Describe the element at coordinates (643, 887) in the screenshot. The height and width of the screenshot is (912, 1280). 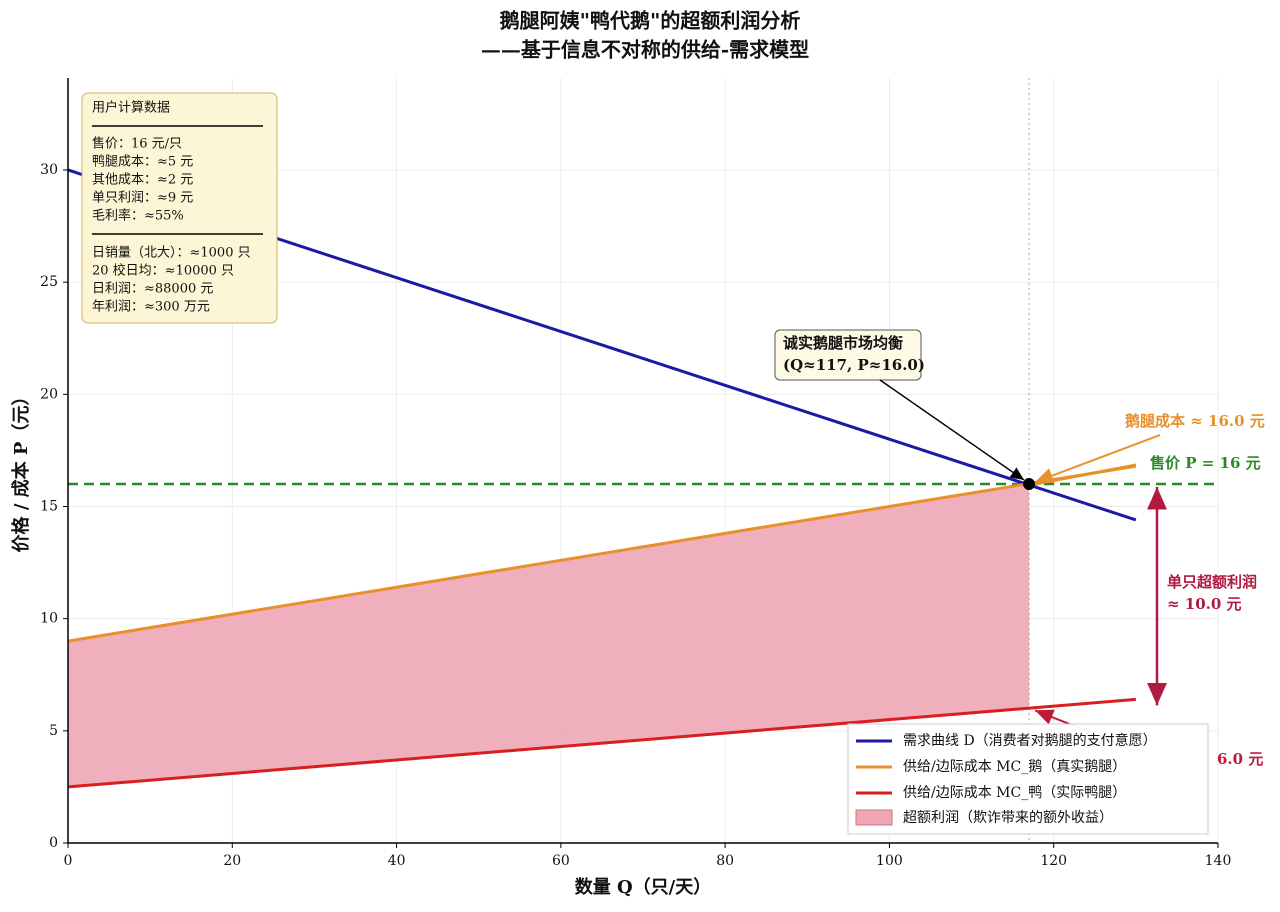
I see `x-axis-label: 数量 Q（只/天）` at that location.